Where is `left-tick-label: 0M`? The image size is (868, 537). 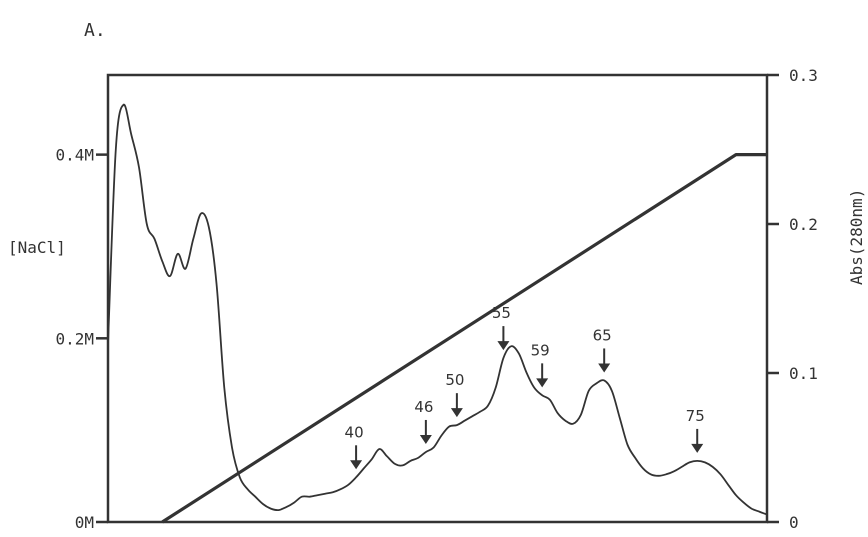 left-tick-label: 0M is located at coordinates (84, 522).